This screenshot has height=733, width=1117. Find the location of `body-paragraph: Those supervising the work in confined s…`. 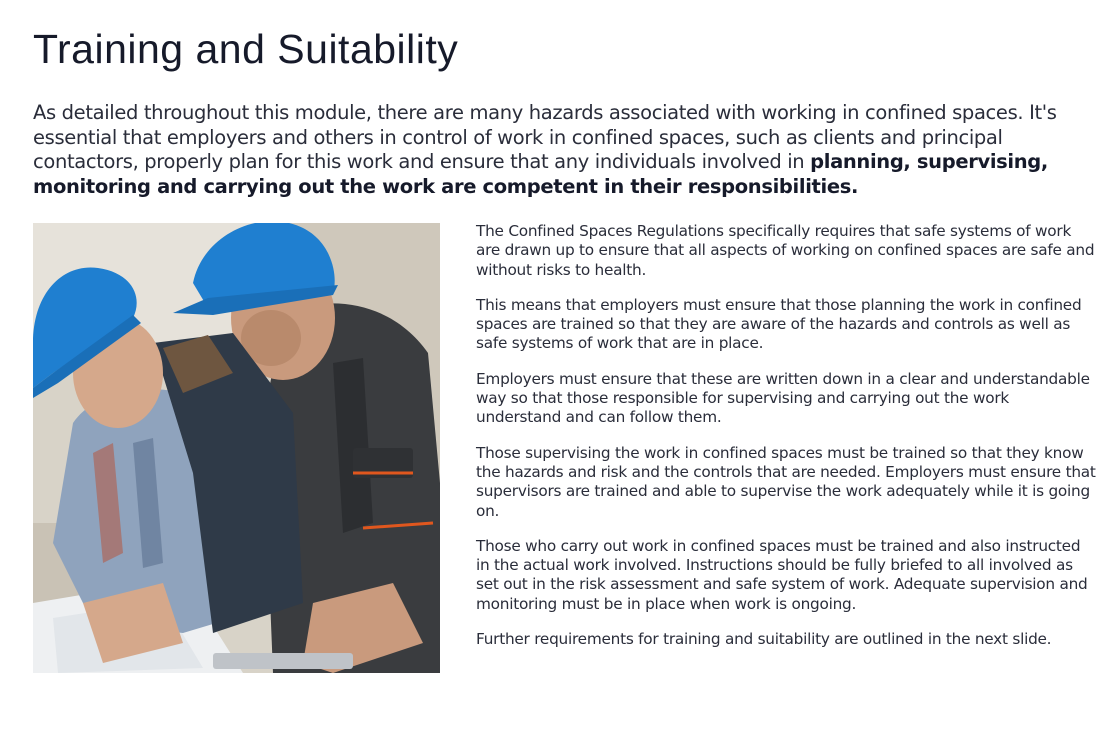

body-paragraph: Those supervising the work in confined s… is located at coordinates (786, 481).